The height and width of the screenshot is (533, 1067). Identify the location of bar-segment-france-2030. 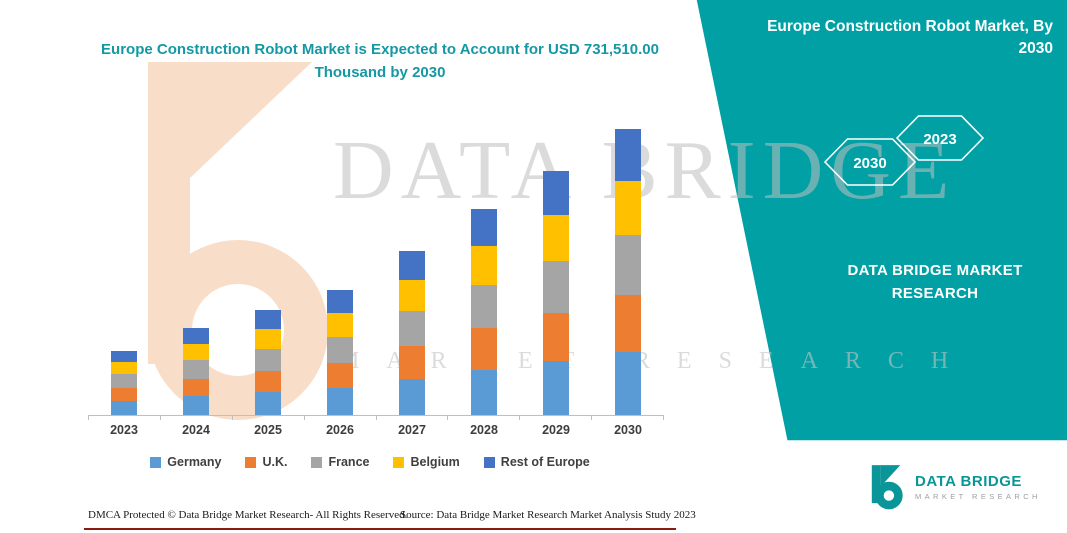
(628, 264).